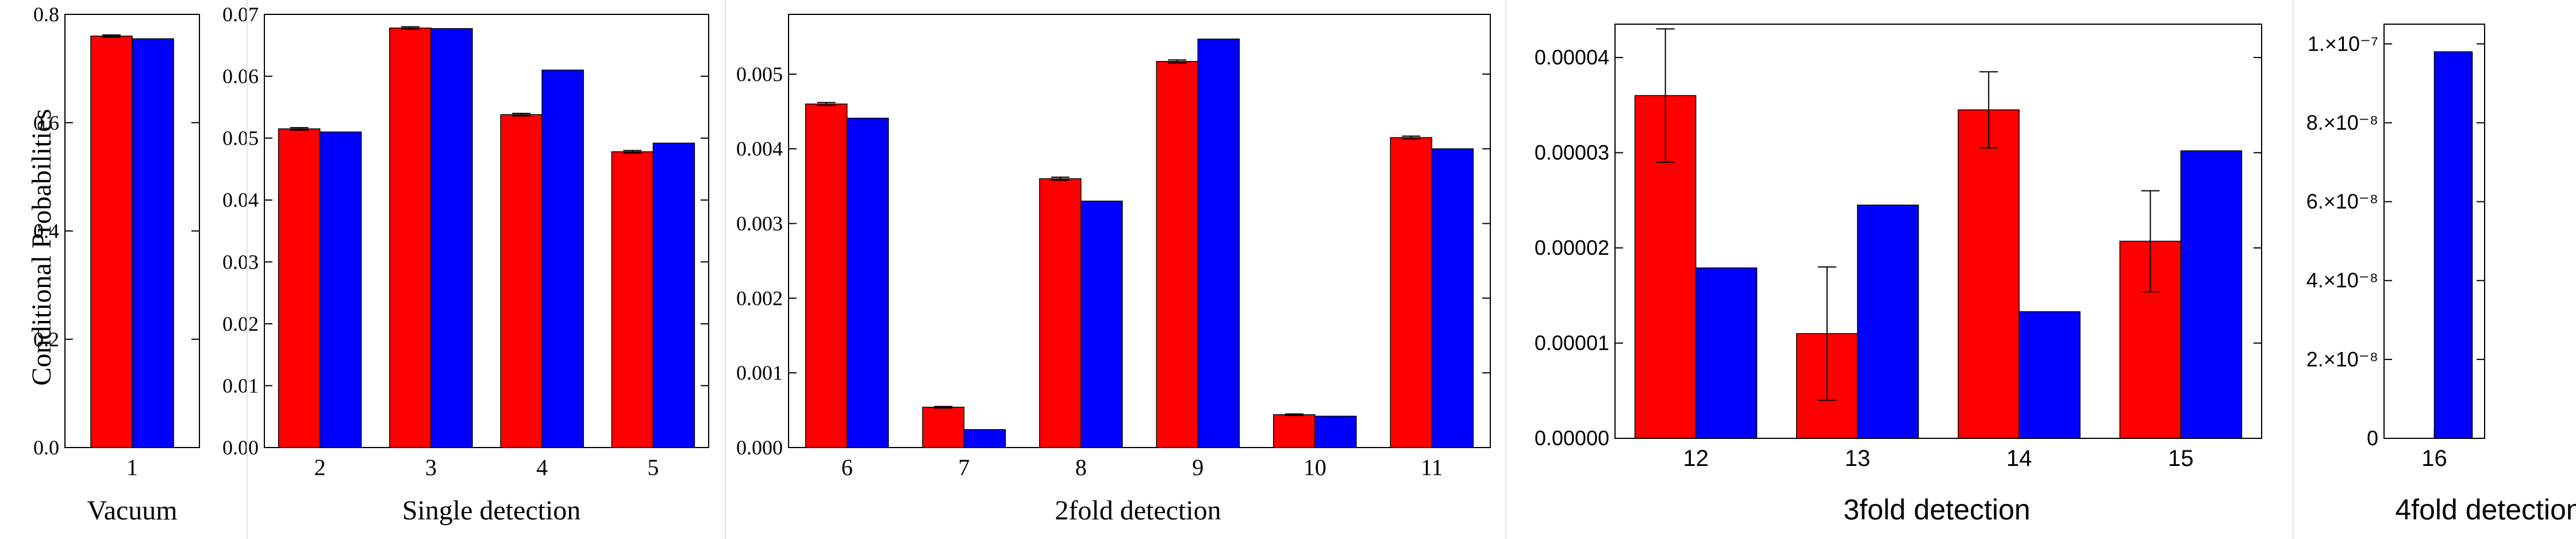  What do you see at coordinates (542, 467) in the screenshot?
I see `x-tick-label: 4` at bounding box center [542, 467].